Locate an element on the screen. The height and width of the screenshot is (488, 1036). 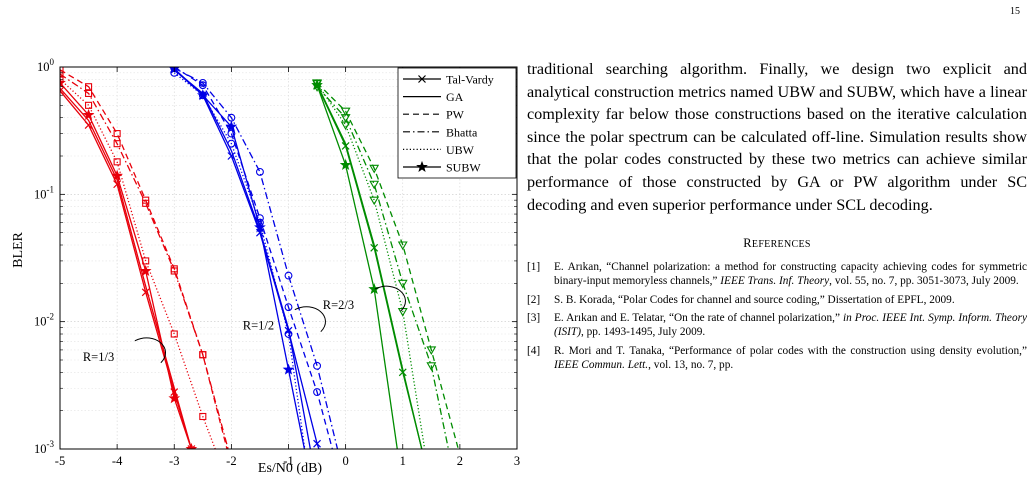
x-tick-label: -5 is located at coordinates (60, 461).